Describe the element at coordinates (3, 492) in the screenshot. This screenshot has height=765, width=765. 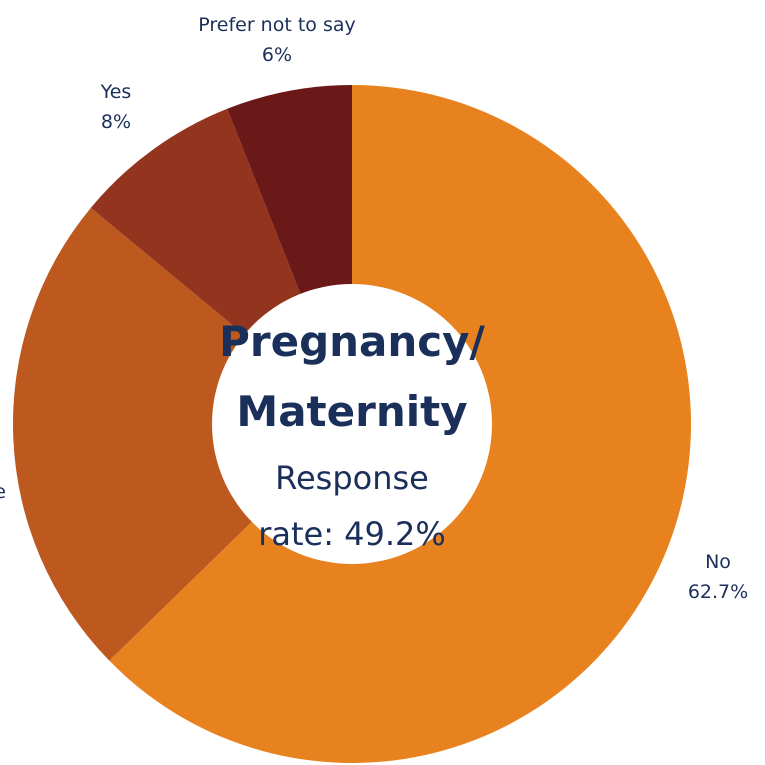
I see `slice-label-not-applicable: Not applicable` at that location.